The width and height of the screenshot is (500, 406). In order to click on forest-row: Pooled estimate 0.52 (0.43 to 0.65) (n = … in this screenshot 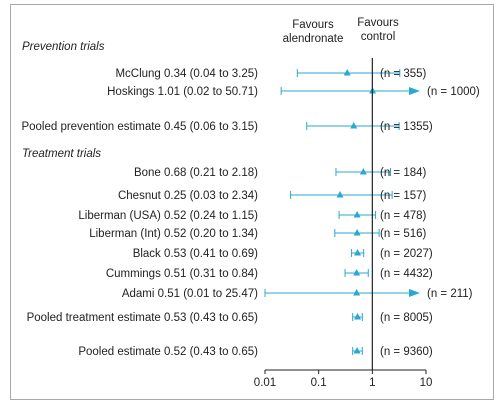, I will do `click(255, 352)`.